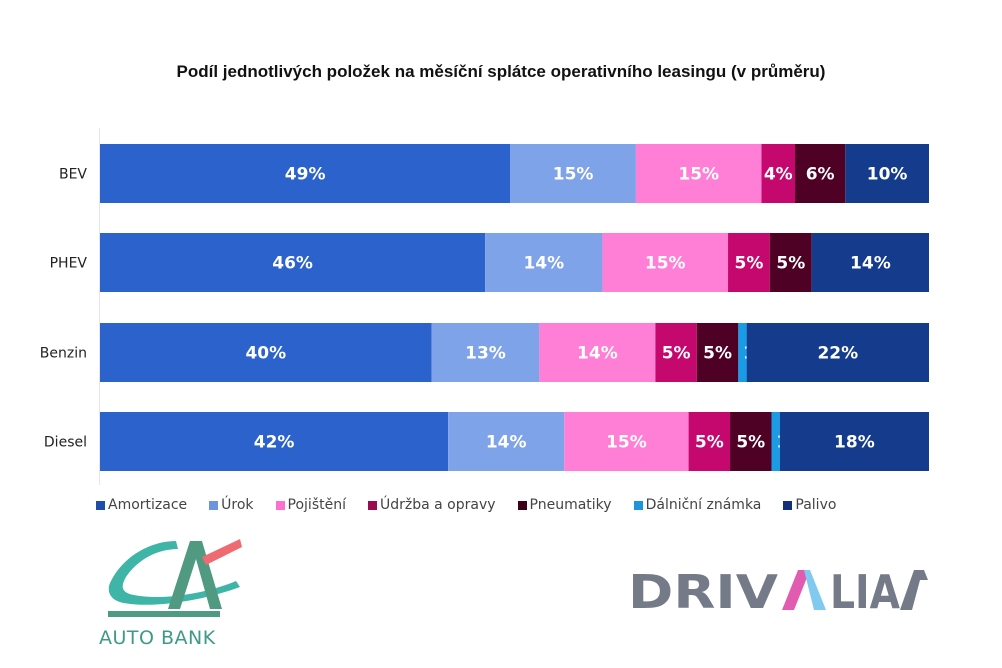 Image resolution: width=1002 pixels, height=668 pixels. I want to click on drivalia-final-a, so click(914, 590).